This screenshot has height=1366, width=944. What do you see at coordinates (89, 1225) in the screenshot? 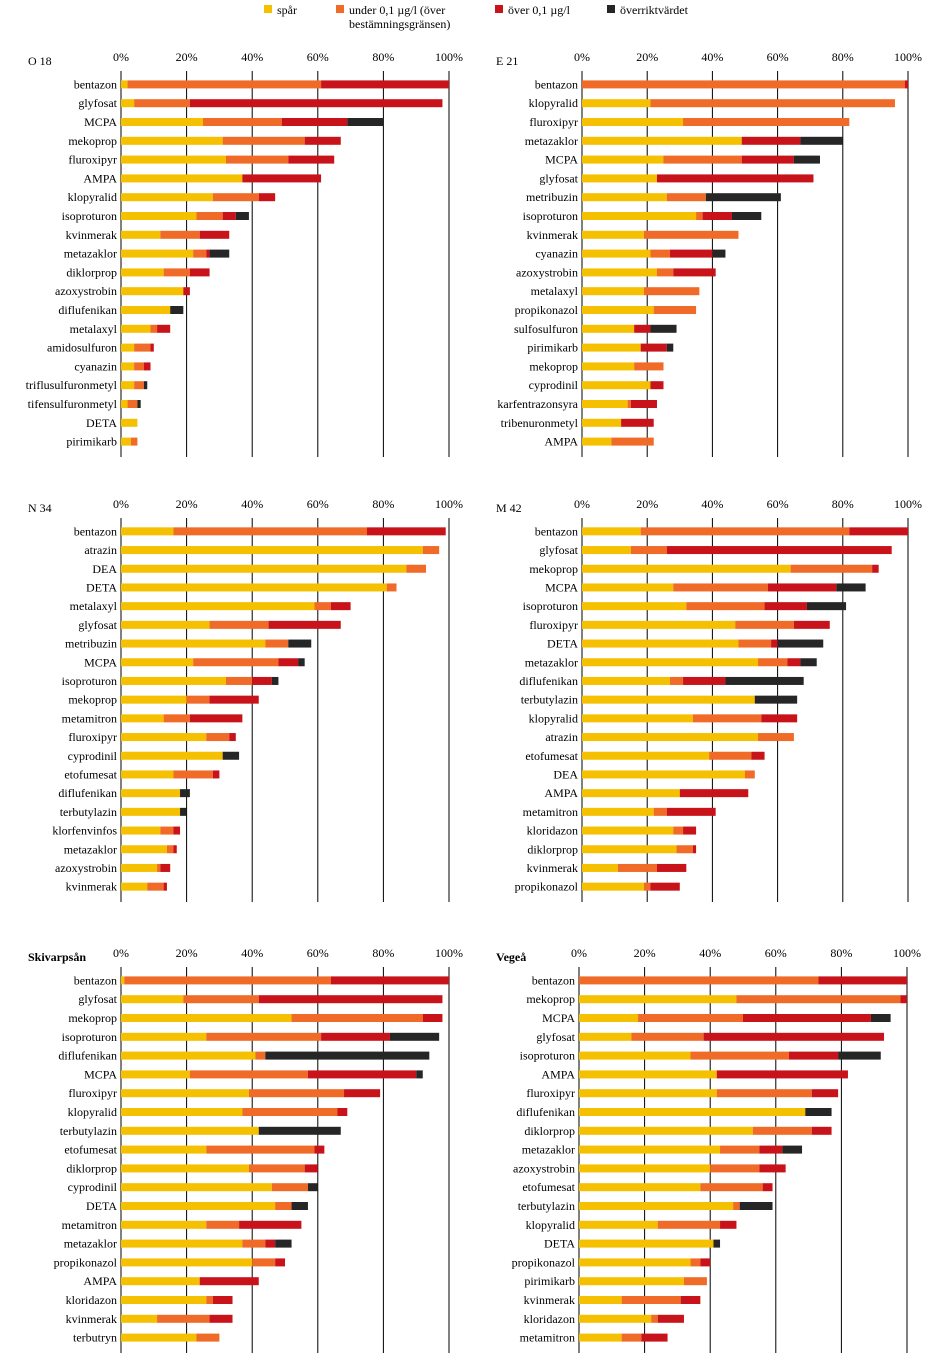
I see `category-label: metamitron` at bounding box center [89, 1225].